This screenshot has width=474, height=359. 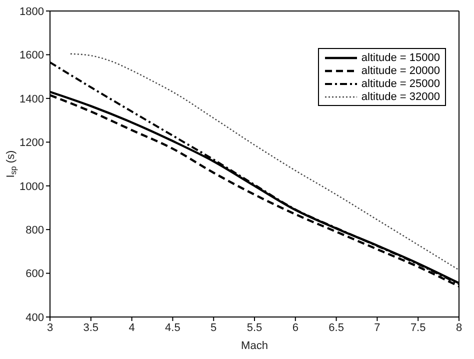 What do you see at coordinates (295, 328) in the screenshot?
I see `x-tick-label: 6` at bounding box center [295, 328].